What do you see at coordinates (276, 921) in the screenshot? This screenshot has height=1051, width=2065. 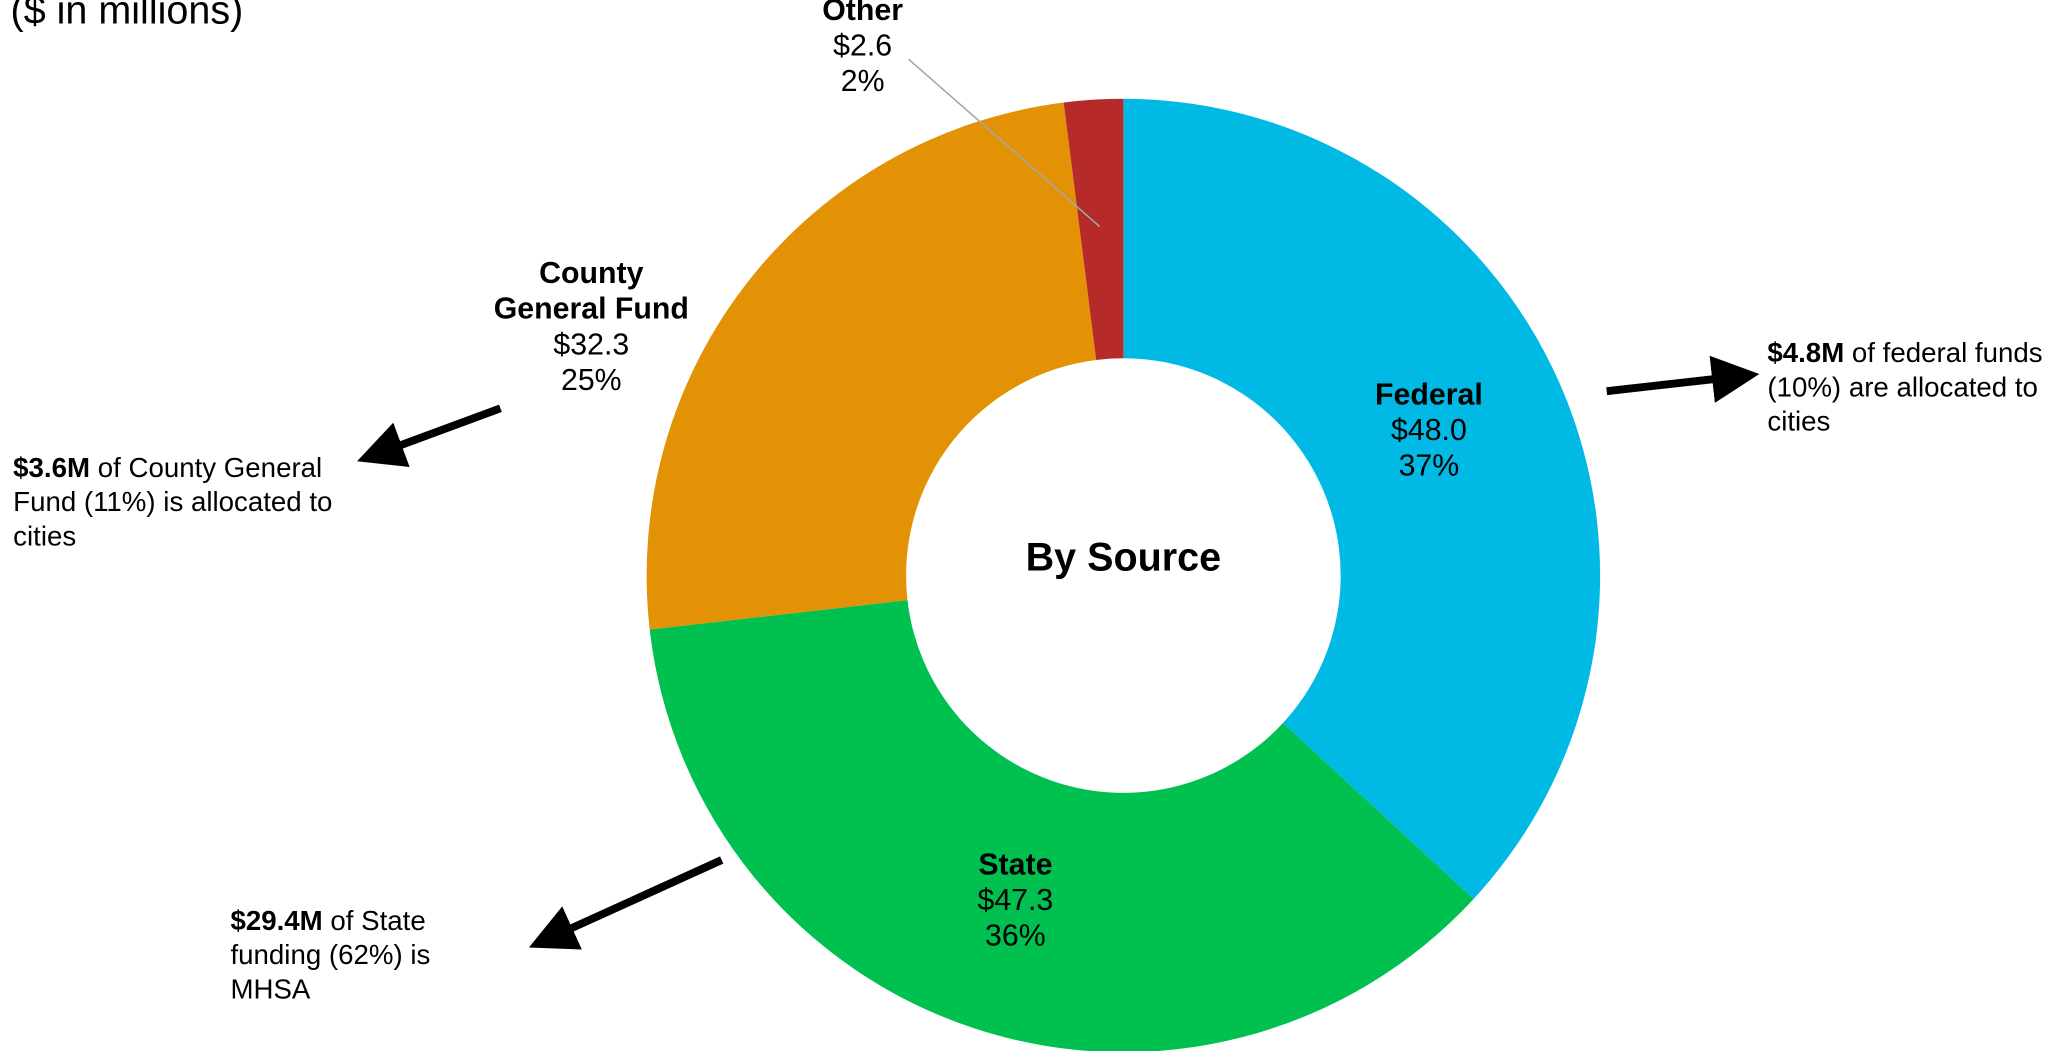 I see `annotation-bold: $29.4M` at bounding box center [276, 921].